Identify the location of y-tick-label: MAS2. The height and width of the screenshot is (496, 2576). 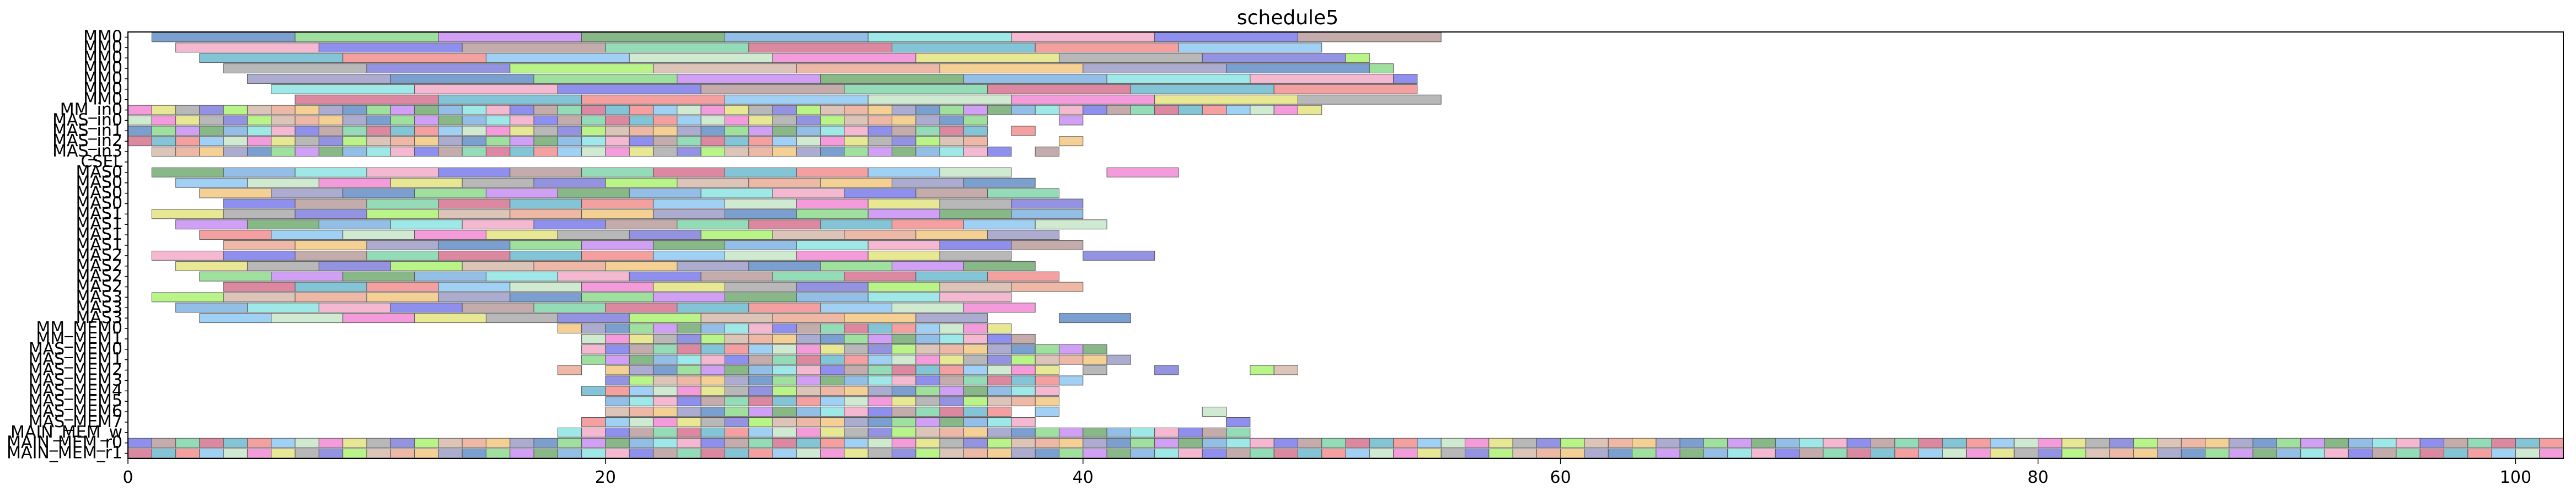
(99, 255).